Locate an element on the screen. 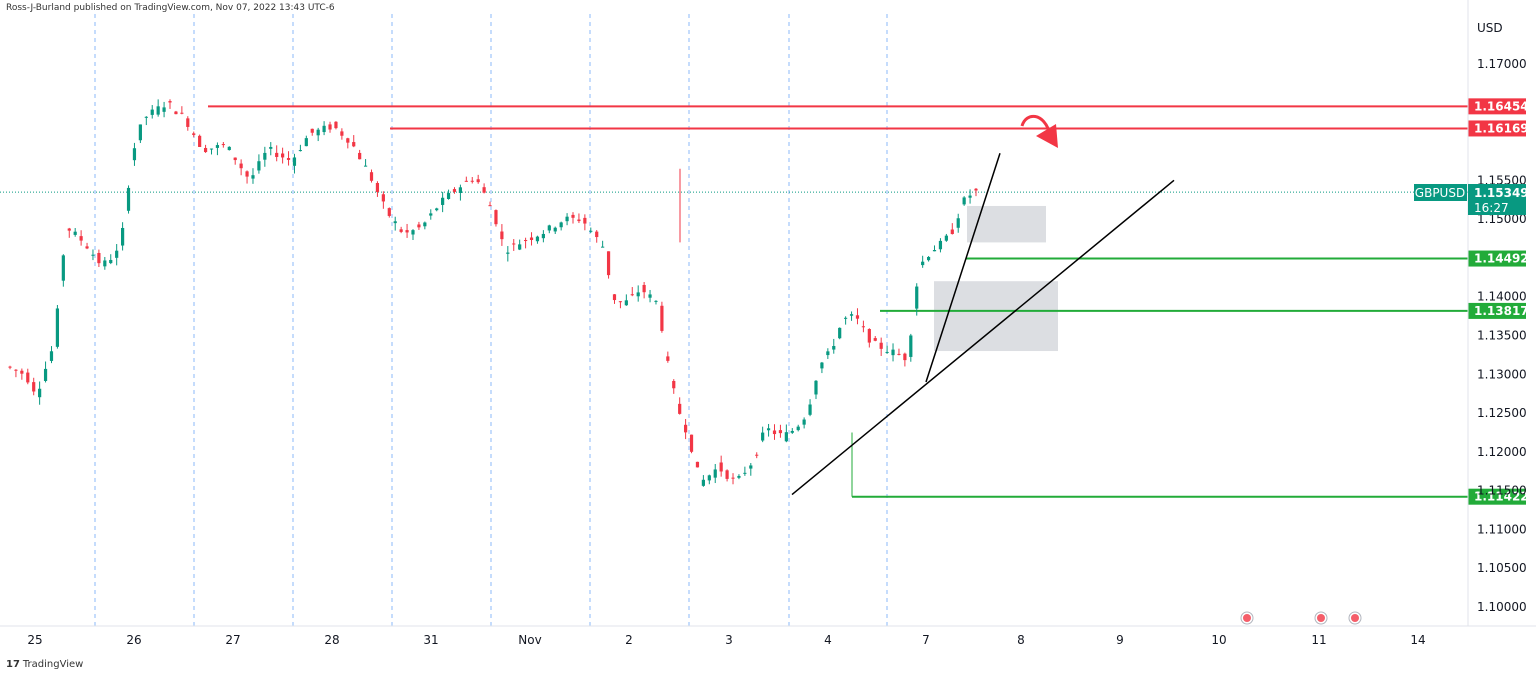  x-tick-label: 26 is located at coordinates (133, 640).